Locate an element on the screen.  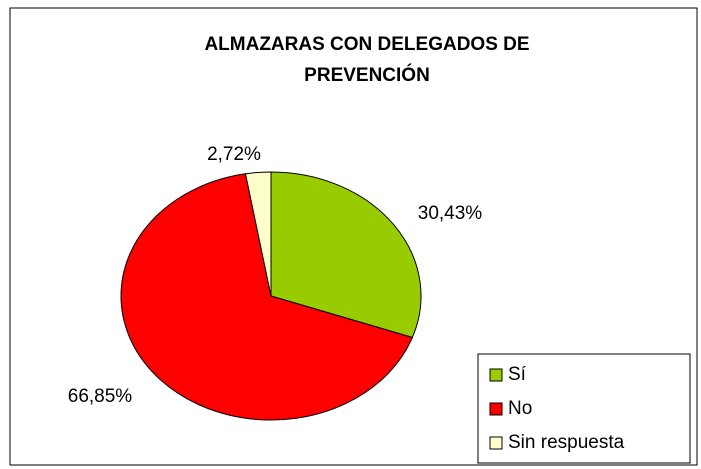
data-label: 2,72% is located at coordinates (234, 154).